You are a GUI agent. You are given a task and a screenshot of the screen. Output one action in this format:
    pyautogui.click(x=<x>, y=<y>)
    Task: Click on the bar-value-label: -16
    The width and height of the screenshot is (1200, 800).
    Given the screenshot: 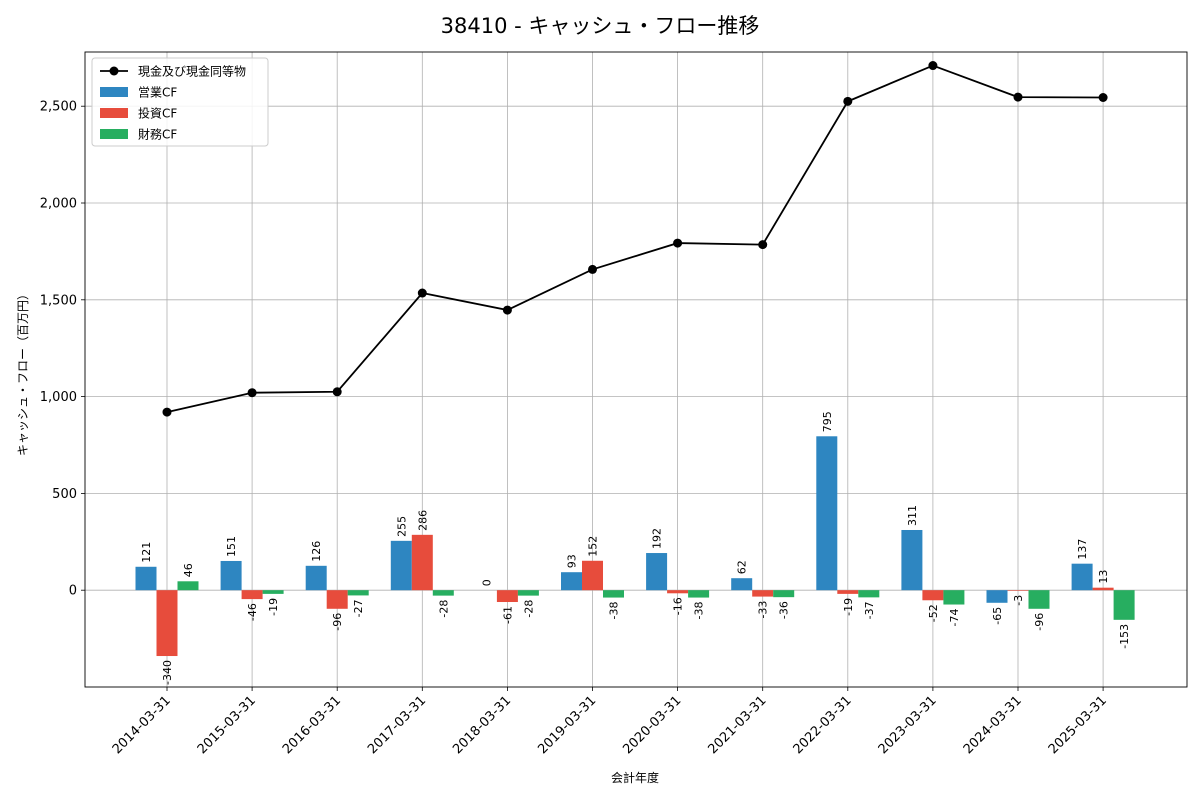 What is the action you would take?
    pyautogui.click(x=678, y=606)
    